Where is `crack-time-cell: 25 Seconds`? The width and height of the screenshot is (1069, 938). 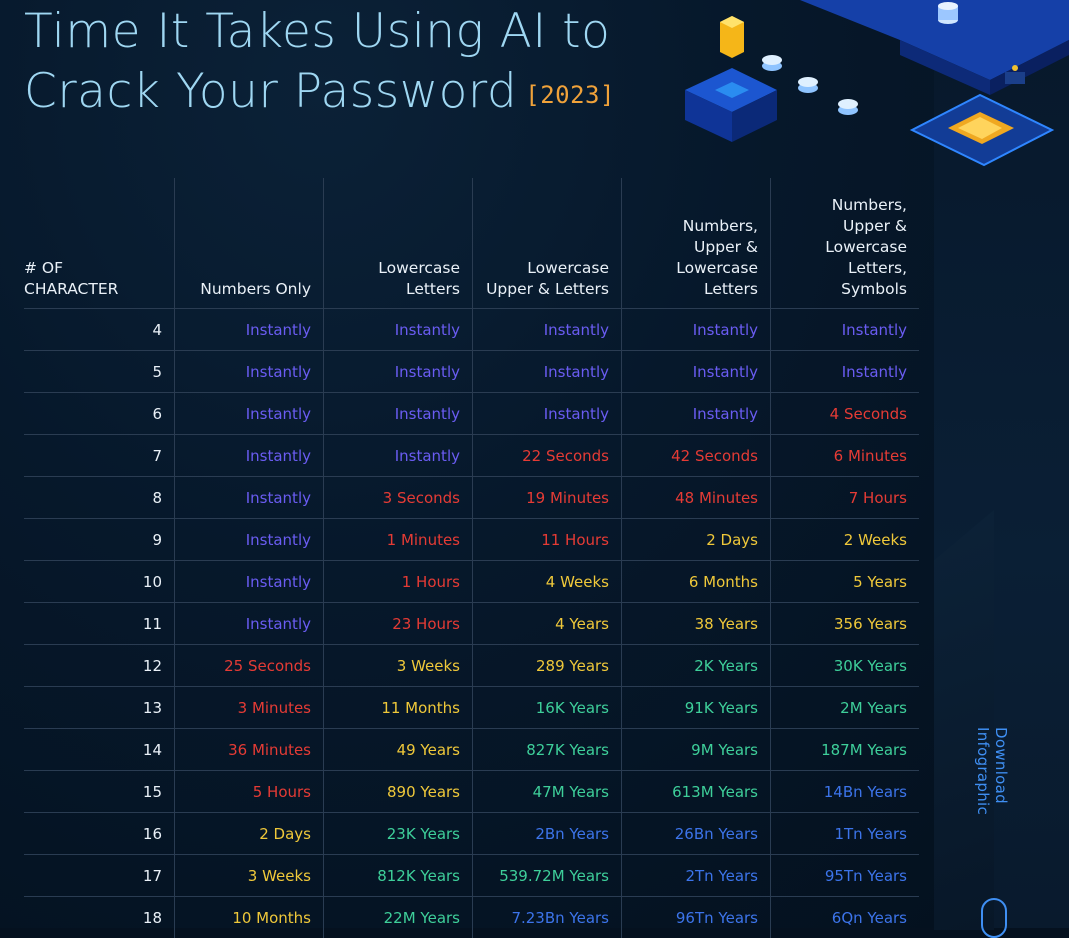
crack-time-cell: 25 Seconds is located at coordinates (248, 665).